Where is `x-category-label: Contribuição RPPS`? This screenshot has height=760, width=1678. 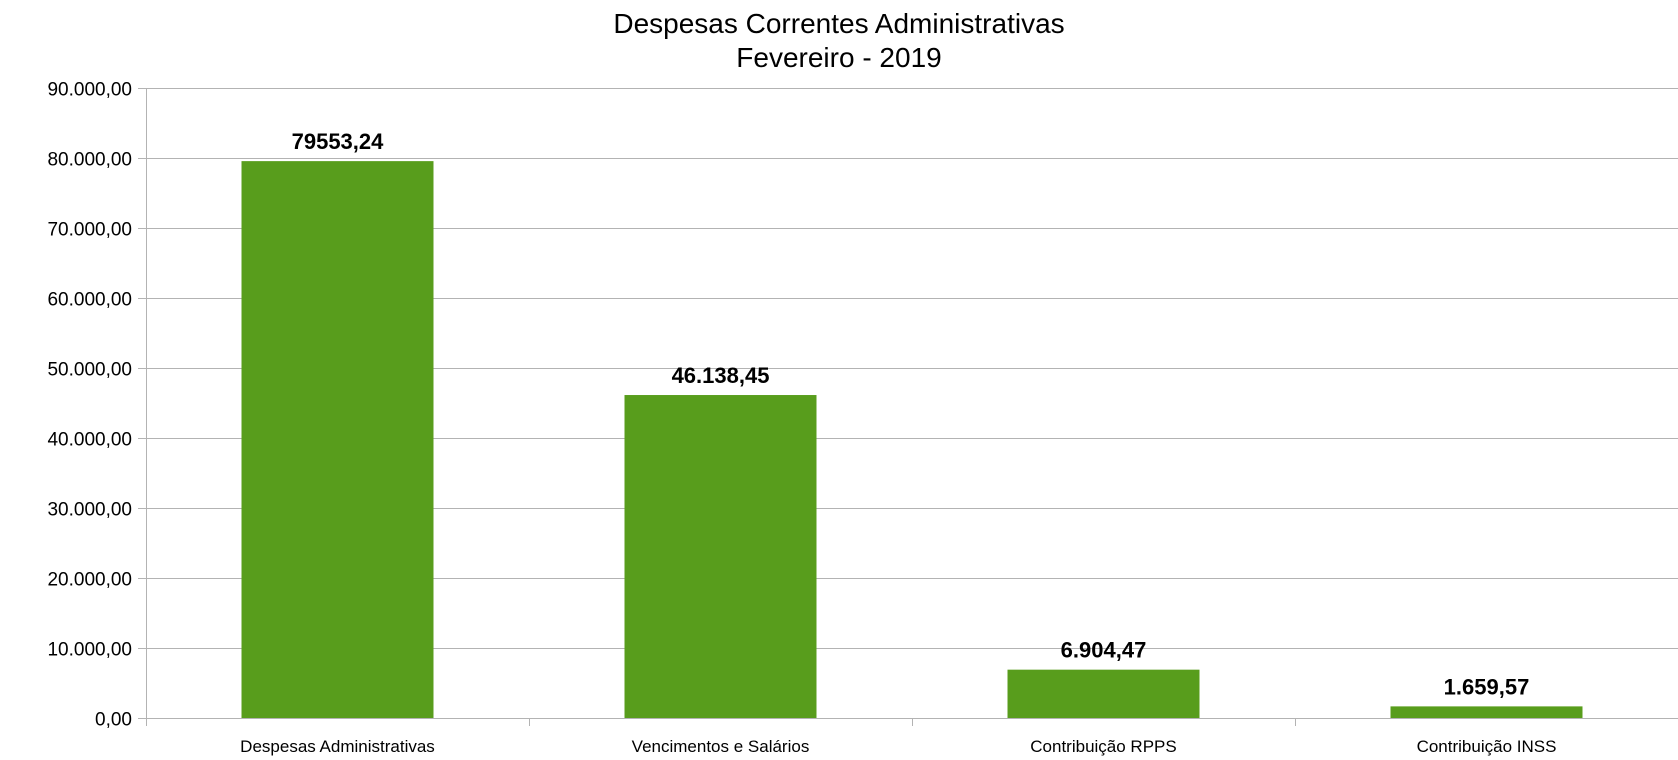
x-category-label: Contribuição RPPS is located at coordinates (1103, 746).